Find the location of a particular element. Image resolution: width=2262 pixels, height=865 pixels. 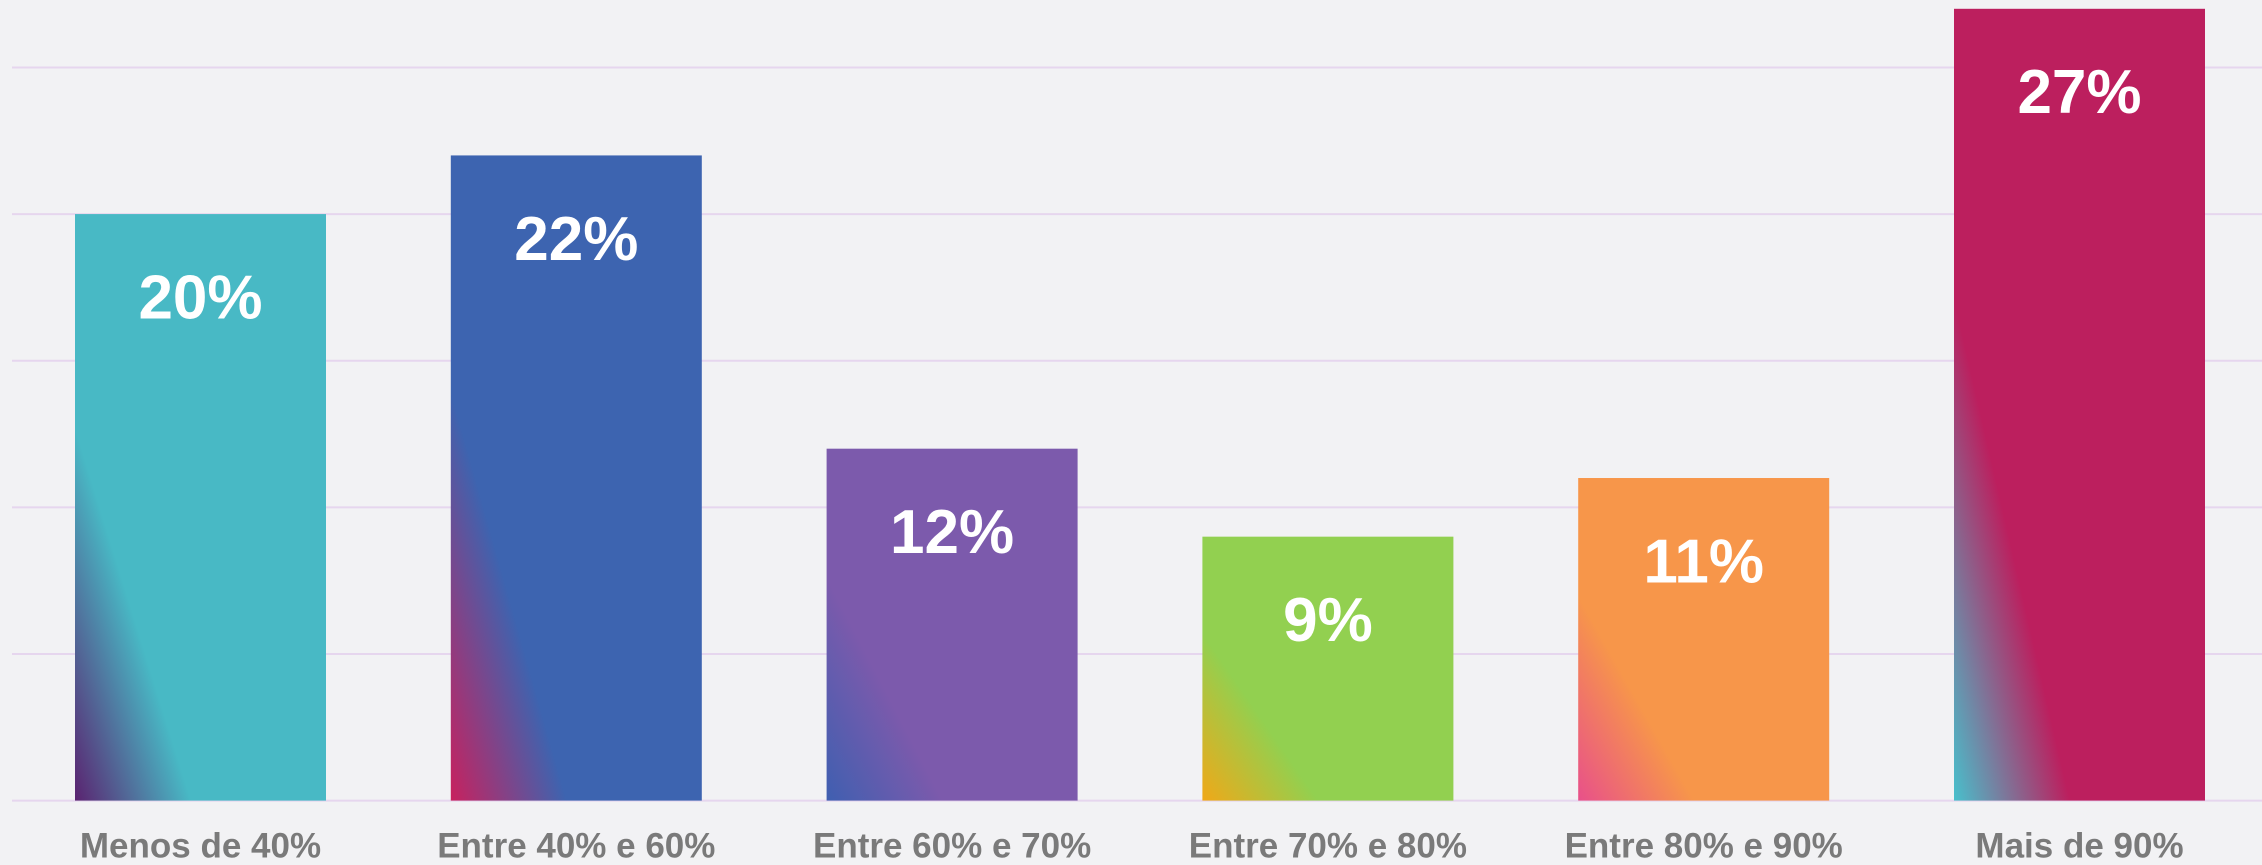

value-label: 22% is located at coordinates (576, 239).